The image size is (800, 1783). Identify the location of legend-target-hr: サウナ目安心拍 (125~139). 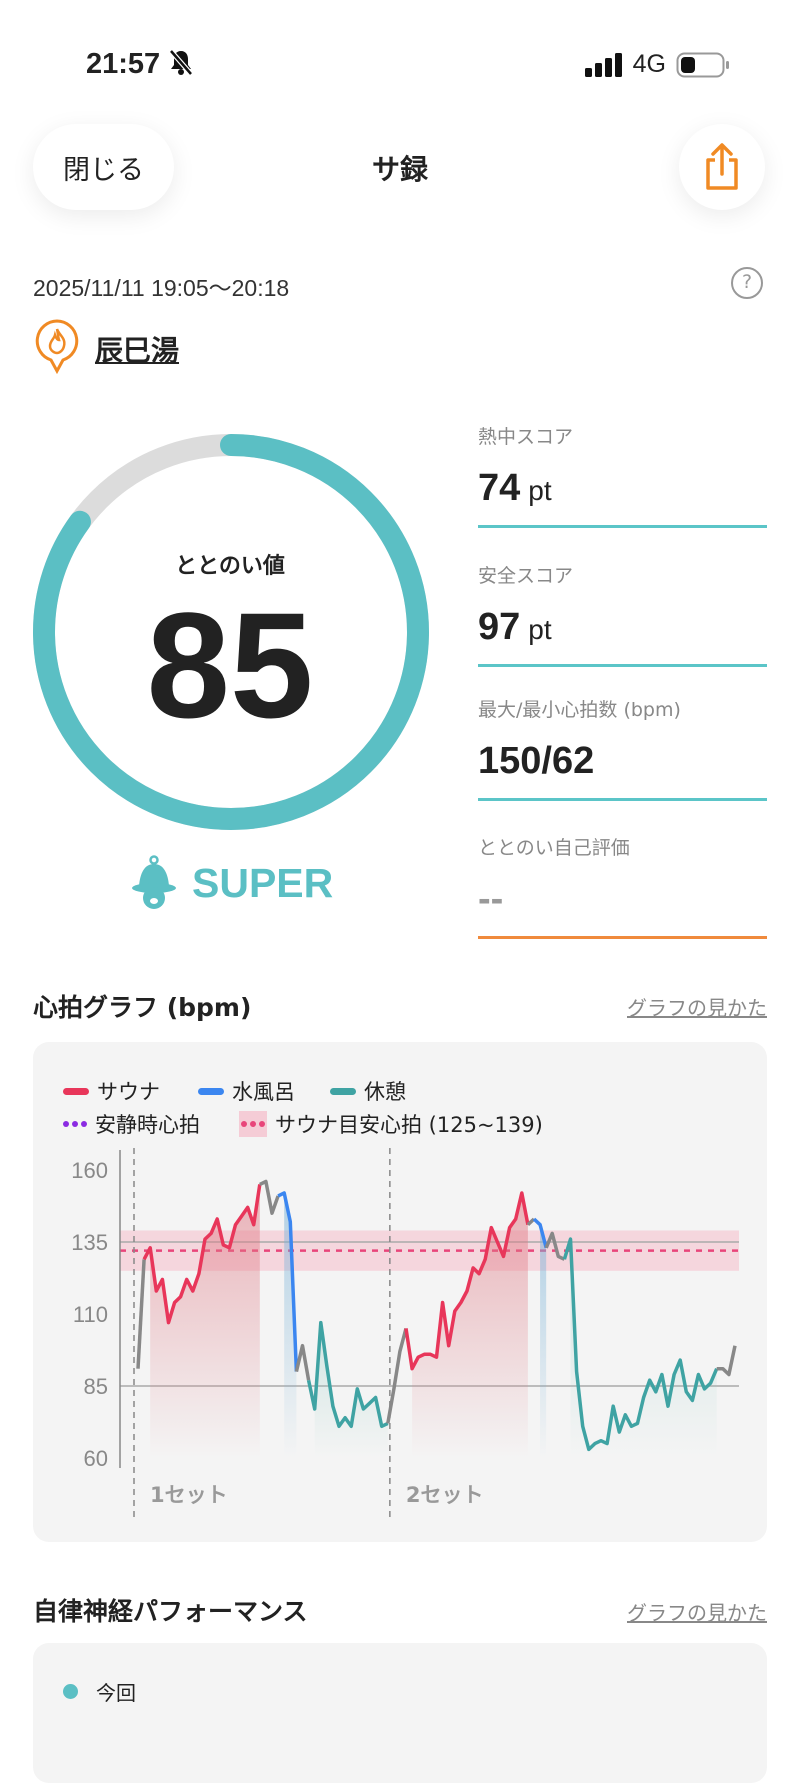
(391, 1124).